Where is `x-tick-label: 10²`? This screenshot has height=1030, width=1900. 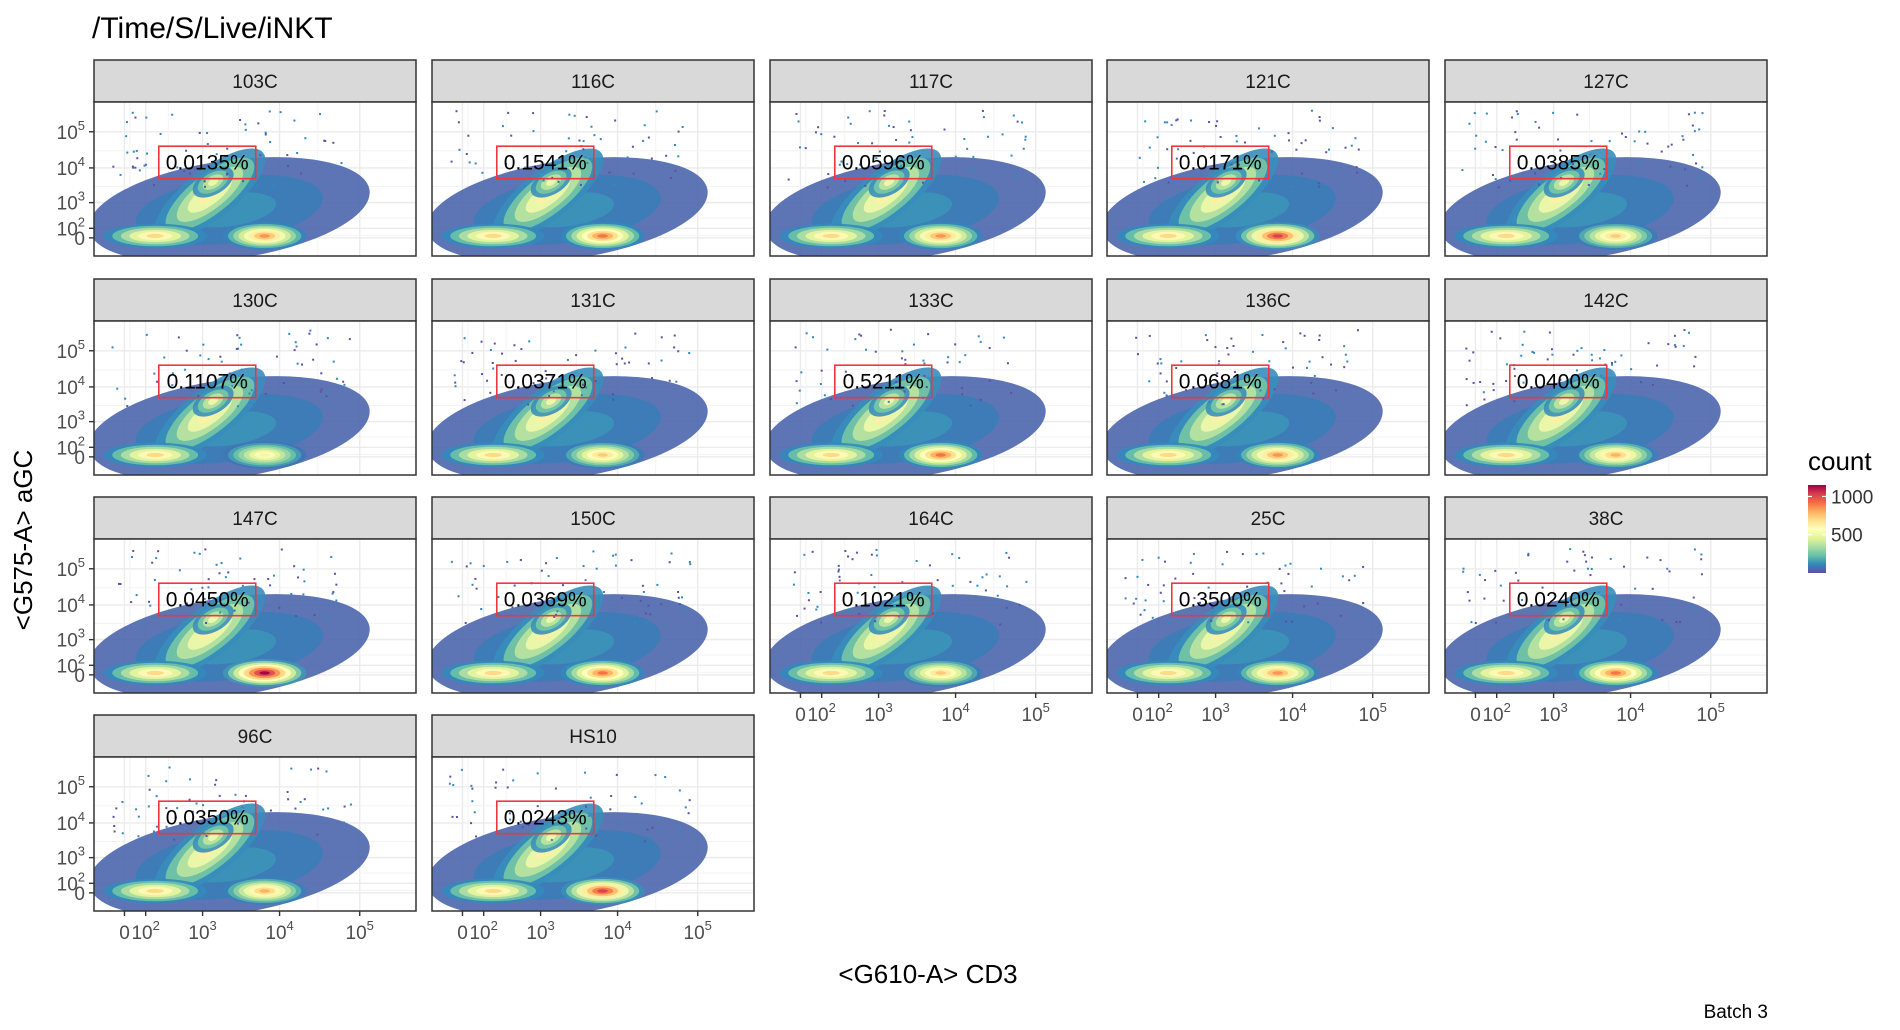
x-tick-label: 10² is located at coordinates (1496, 713).